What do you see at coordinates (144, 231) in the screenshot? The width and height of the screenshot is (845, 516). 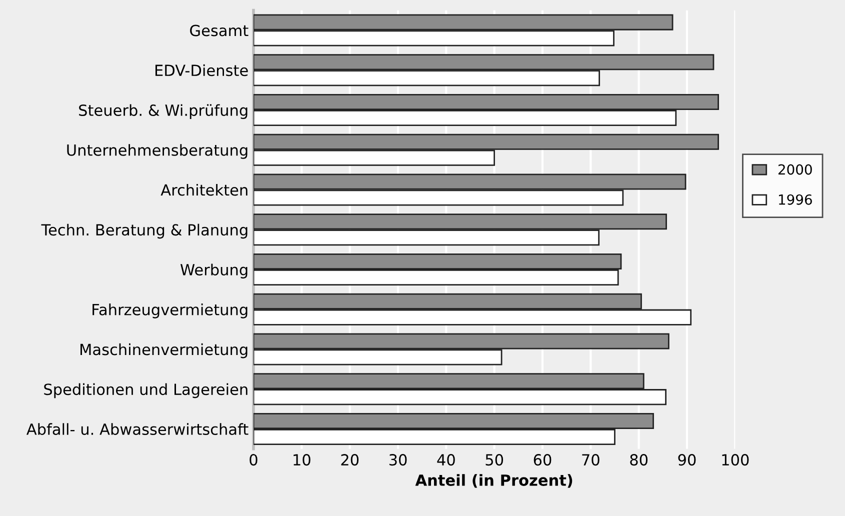 I see `y-tick-label: Techn. Beratung & Planung` at bounding box center [144, 231].